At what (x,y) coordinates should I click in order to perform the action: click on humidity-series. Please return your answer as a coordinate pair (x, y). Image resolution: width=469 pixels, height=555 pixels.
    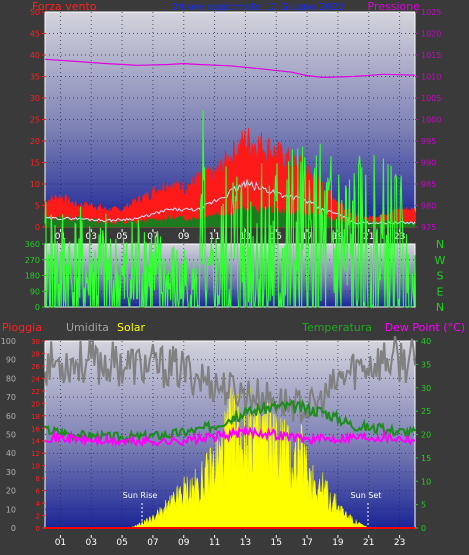
    Looking at the image, I should click on (230, 380).